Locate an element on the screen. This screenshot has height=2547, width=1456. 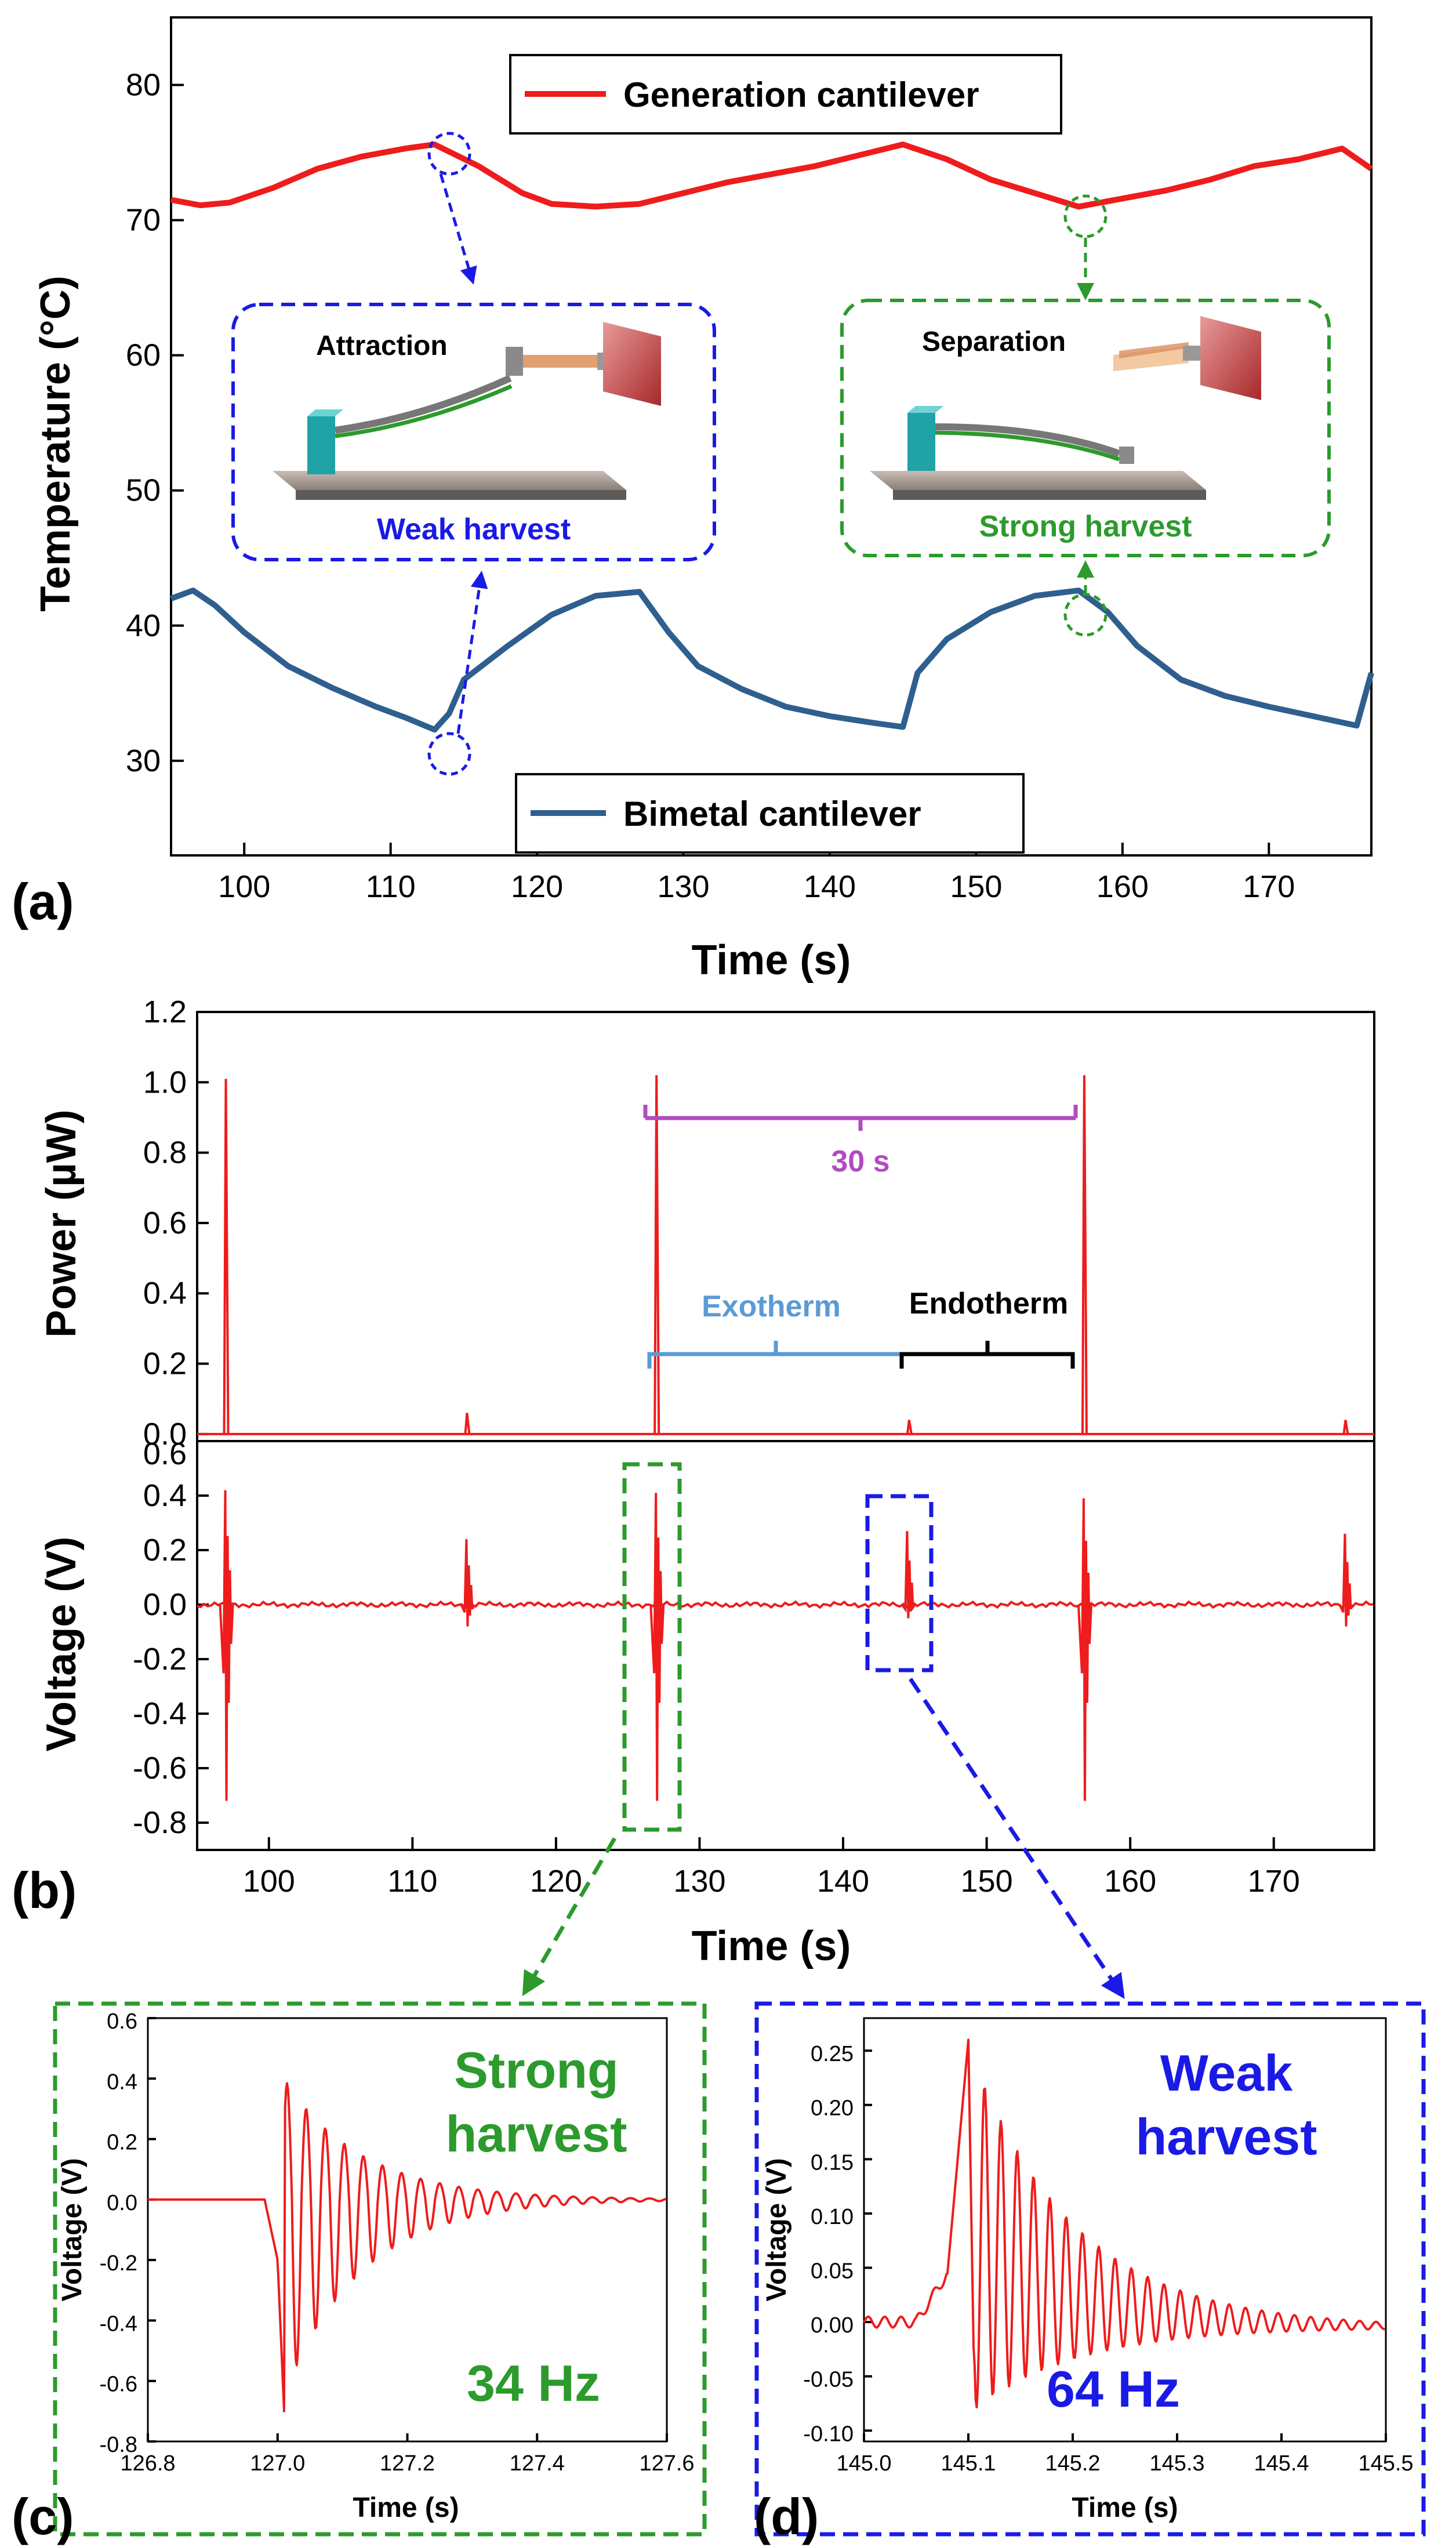
voltage-ytick-label: -0.8 is located at coordinates (160, 1823).